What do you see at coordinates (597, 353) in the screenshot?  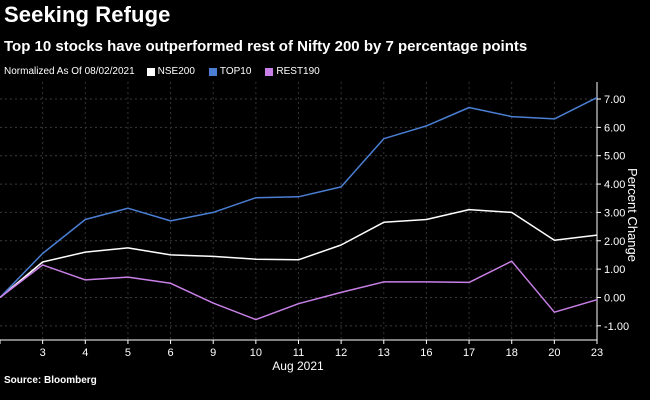 I see `x-tick-label: 23` at bounding box center [597, 353].